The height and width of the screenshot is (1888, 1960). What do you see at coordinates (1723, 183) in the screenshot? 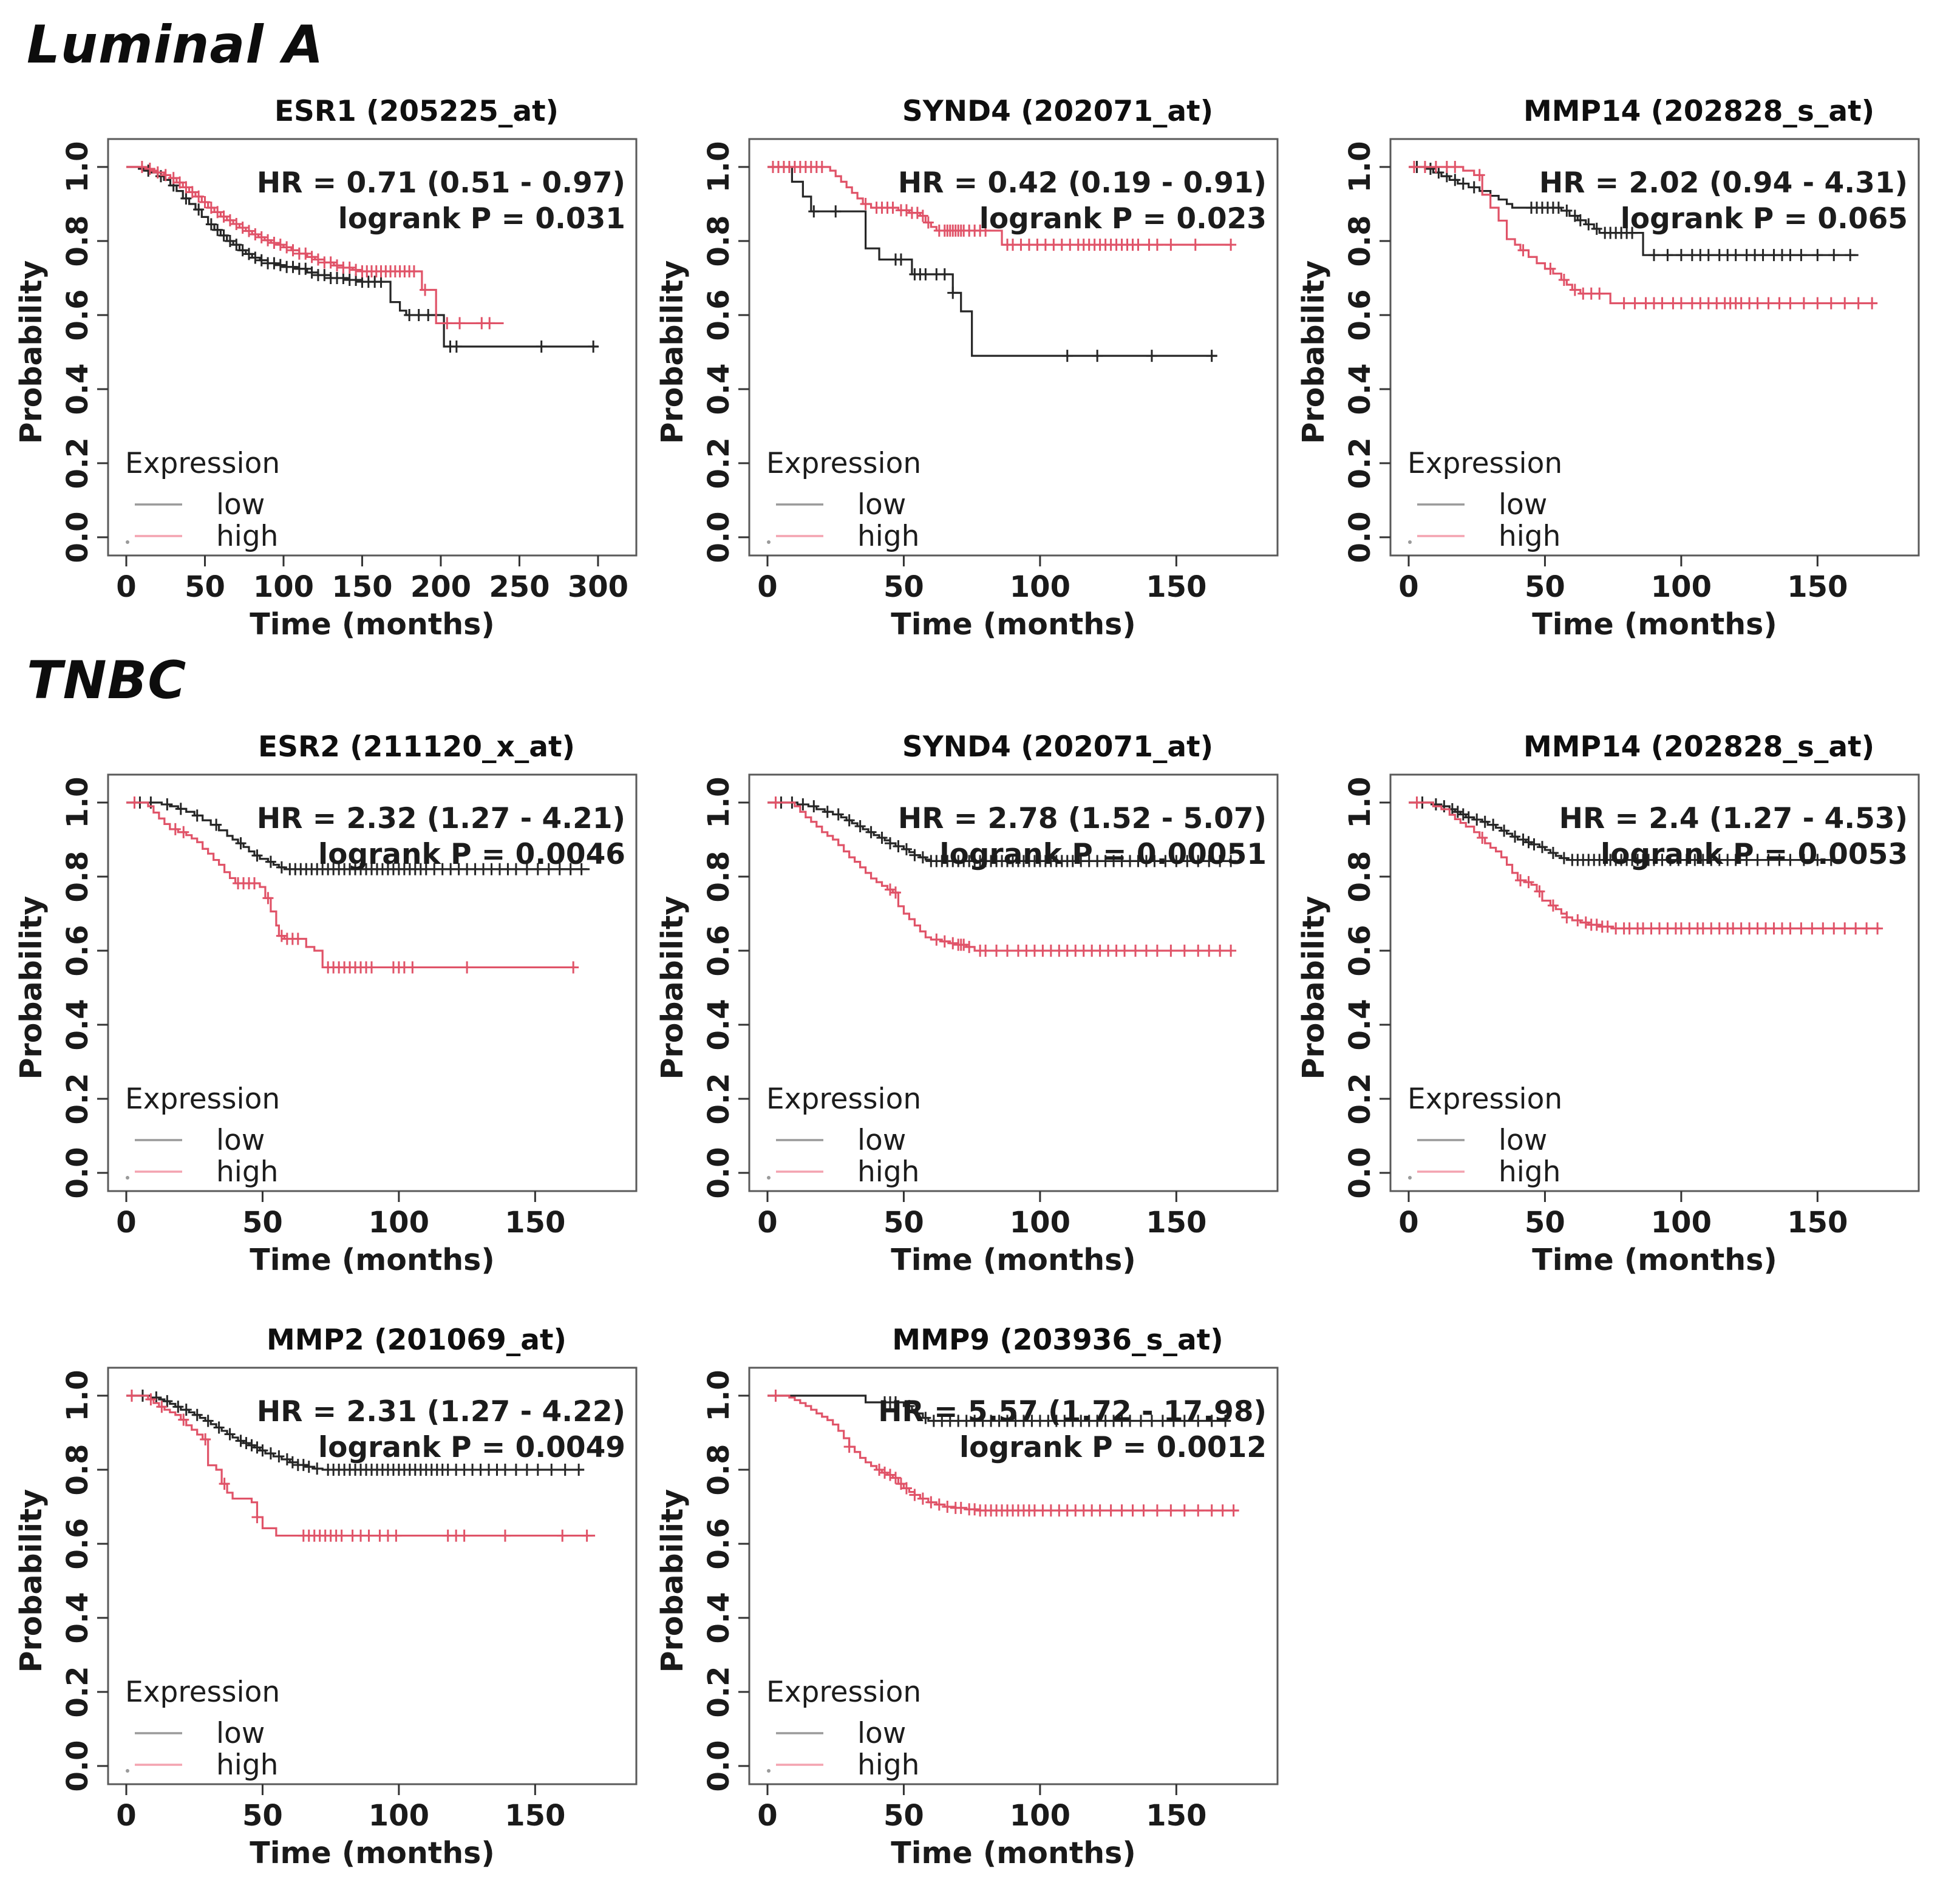
I see `hr-annotation: HR = 2.02 (0.94 - 4.31)` at bounding box center [1723, 183].